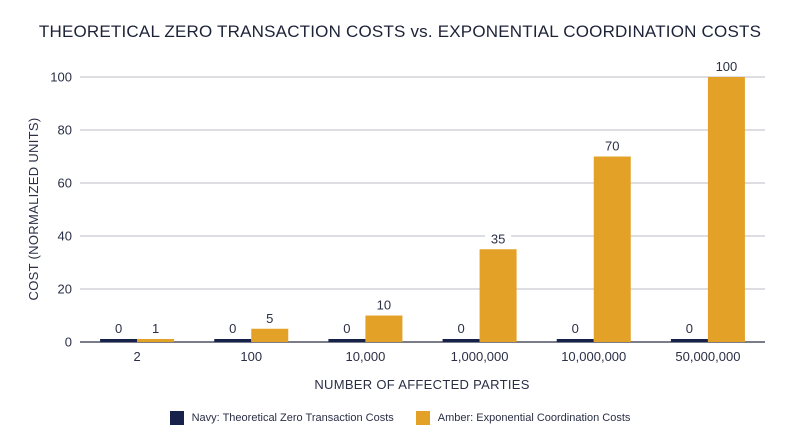 The image size is (800, 447). Describe the element at coordinates (136, 356) in the screenshot. I see `x-tick-label: 2` at that location.